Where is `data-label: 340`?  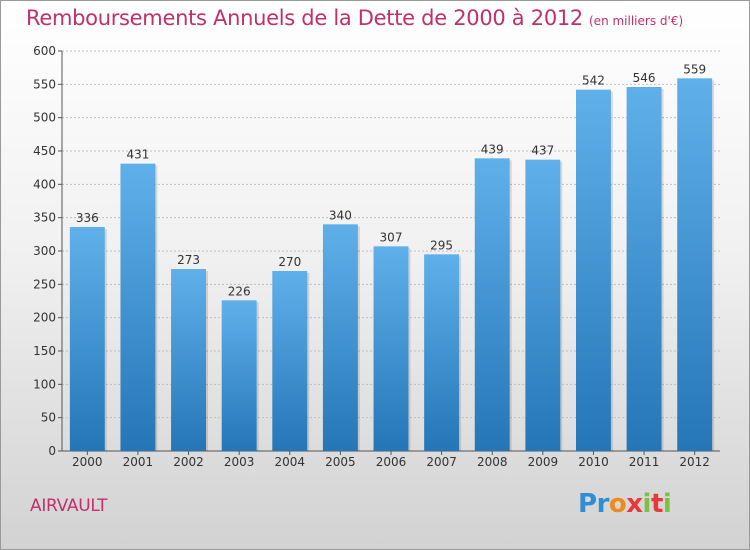
data-label: 340 is located at coordinates (340, 215).